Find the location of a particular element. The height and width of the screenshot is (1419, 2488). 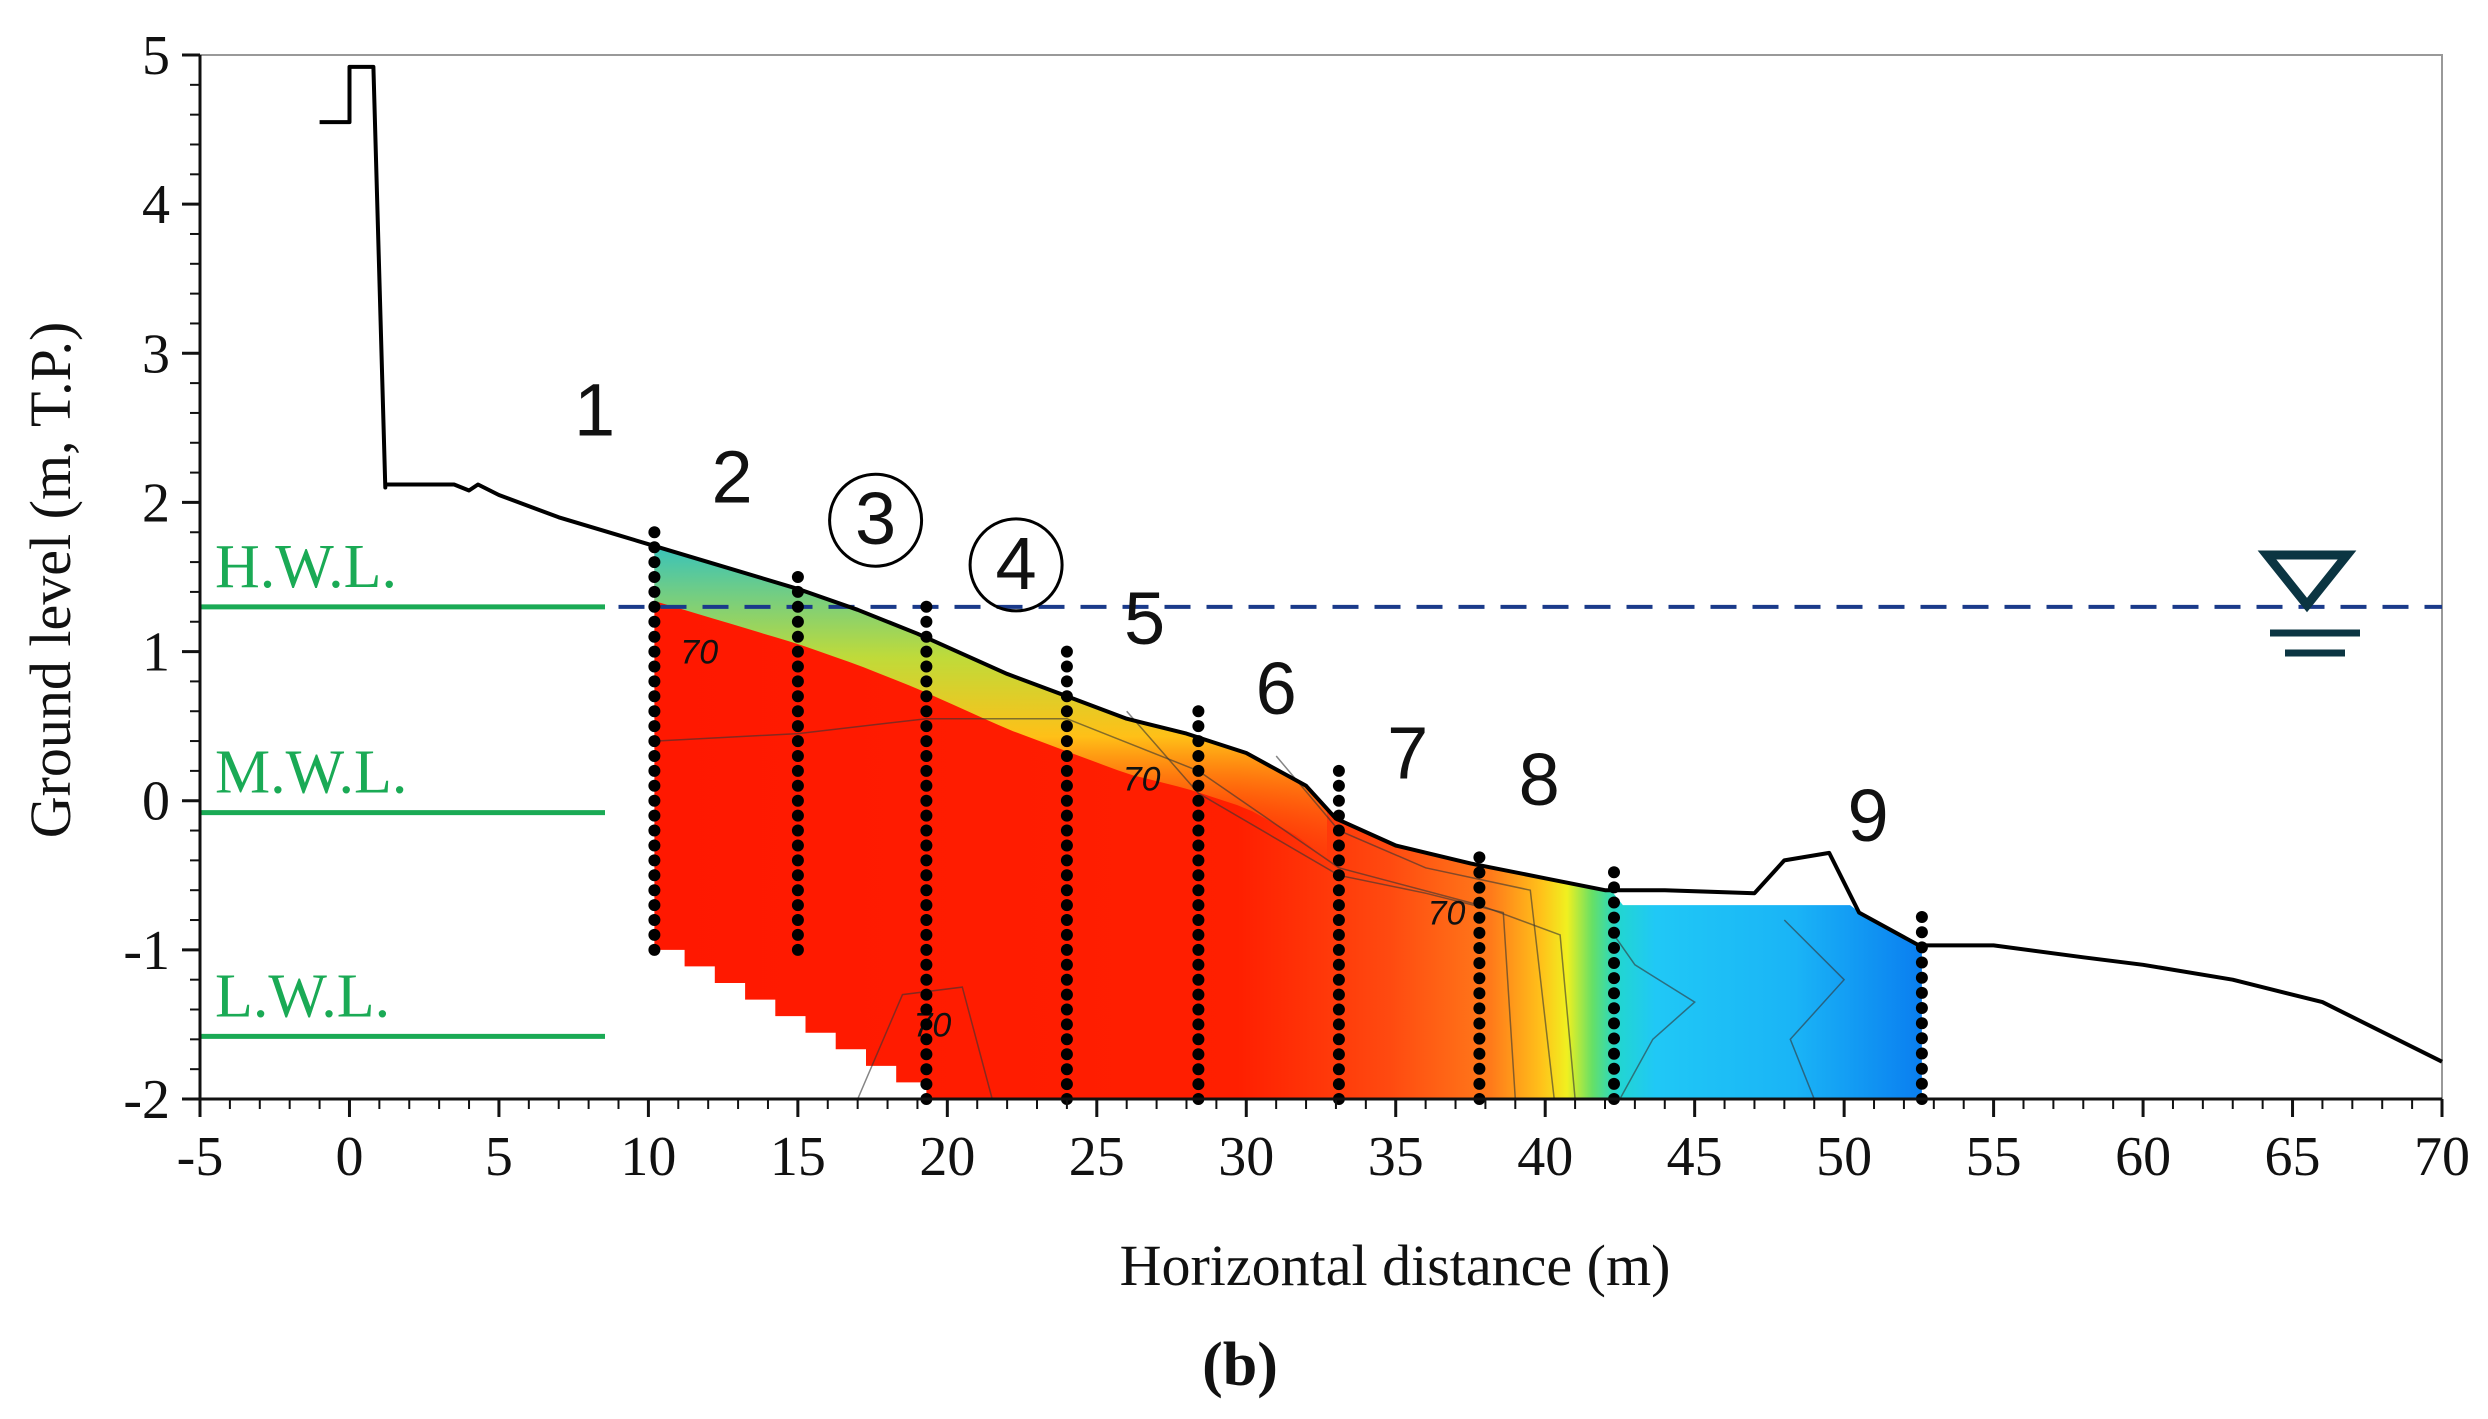

y-tick-label: 2 is located at coordinates (156, 503).